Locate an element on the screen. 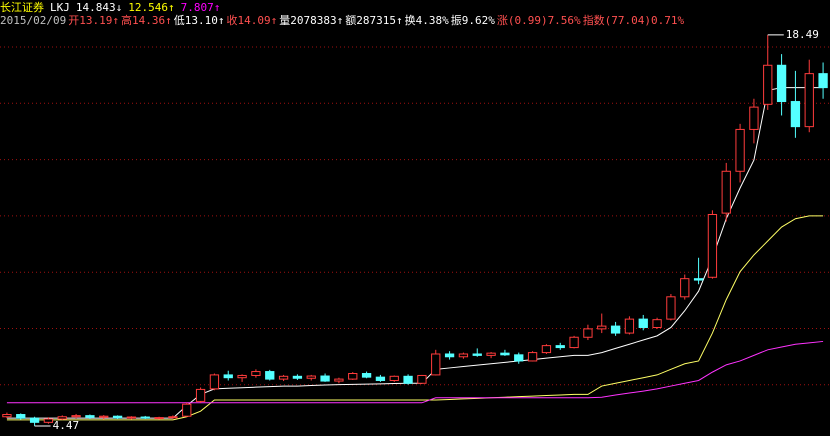  header-field: 7.807↑ is located at coordinates (201, 7).